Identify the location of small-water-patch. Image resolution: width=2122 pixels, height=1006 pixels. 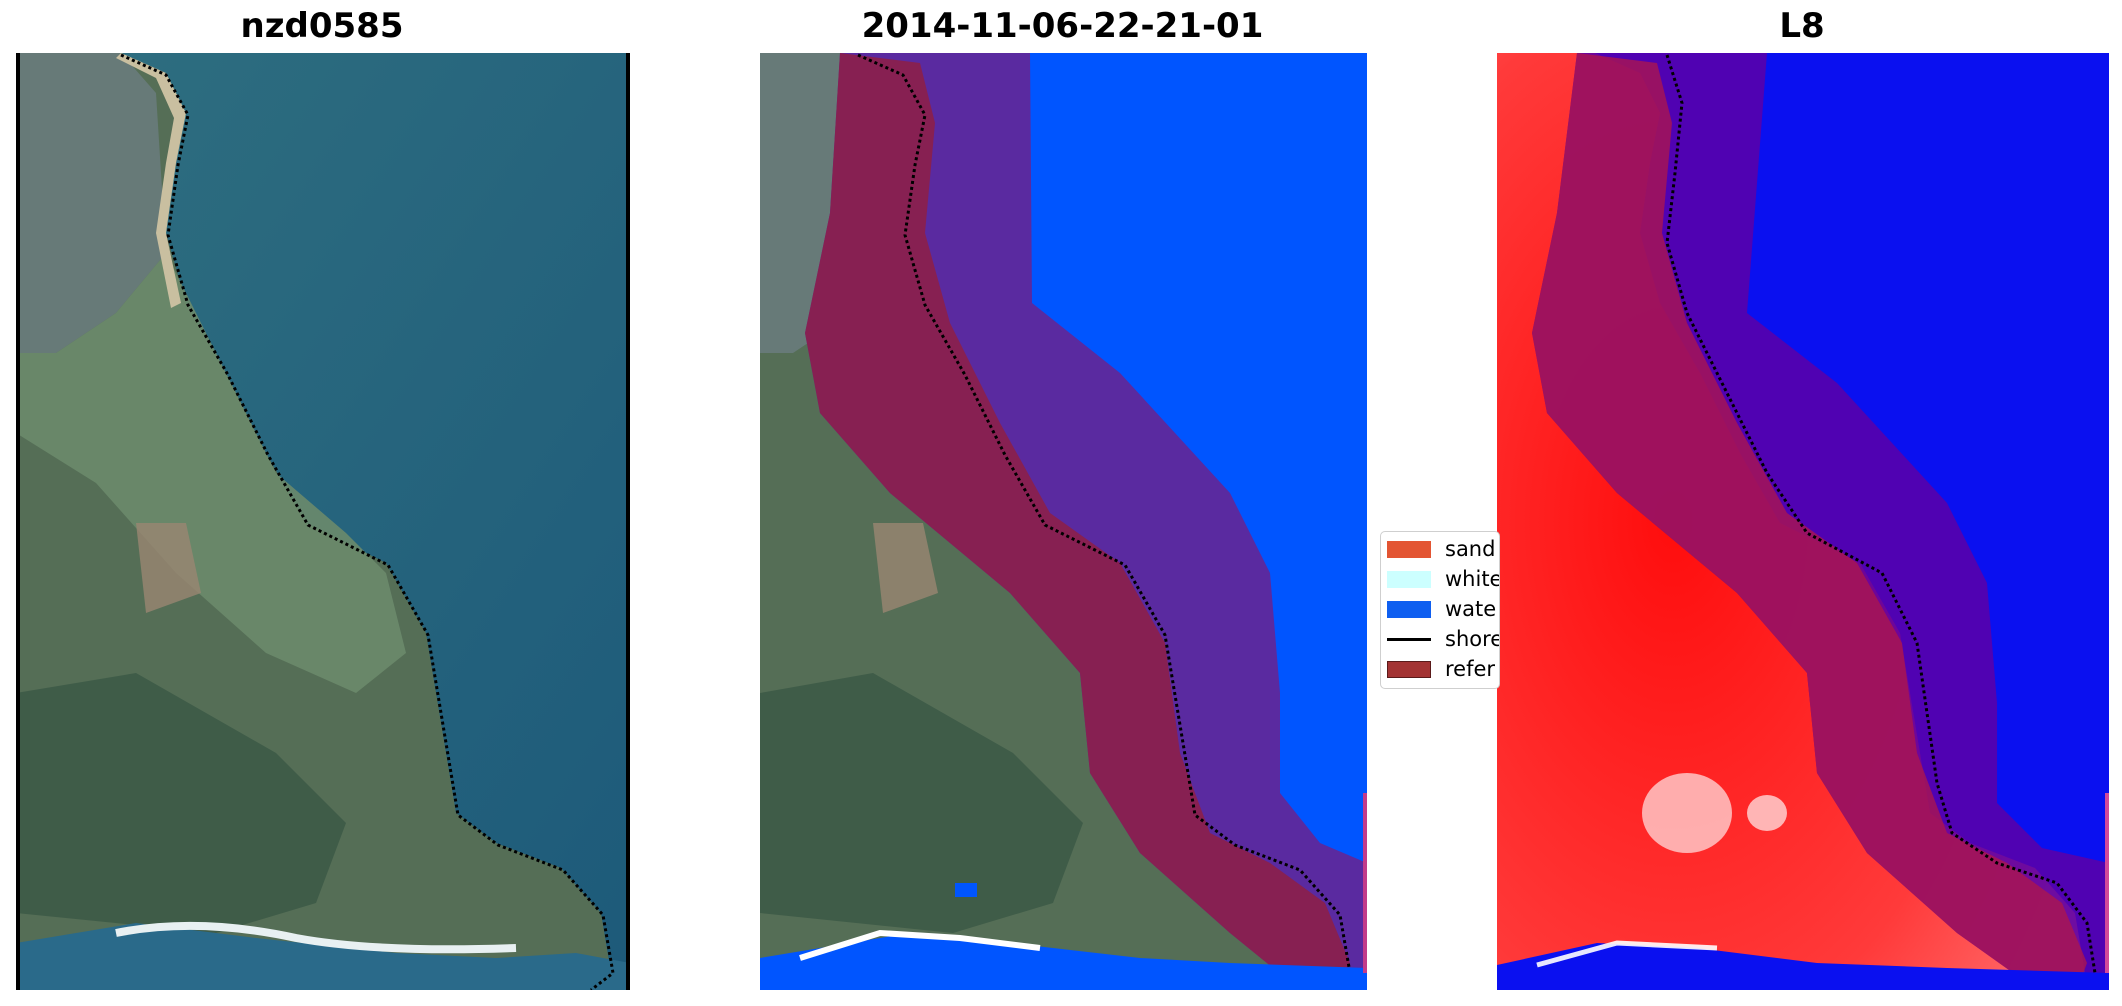
(966, 890).